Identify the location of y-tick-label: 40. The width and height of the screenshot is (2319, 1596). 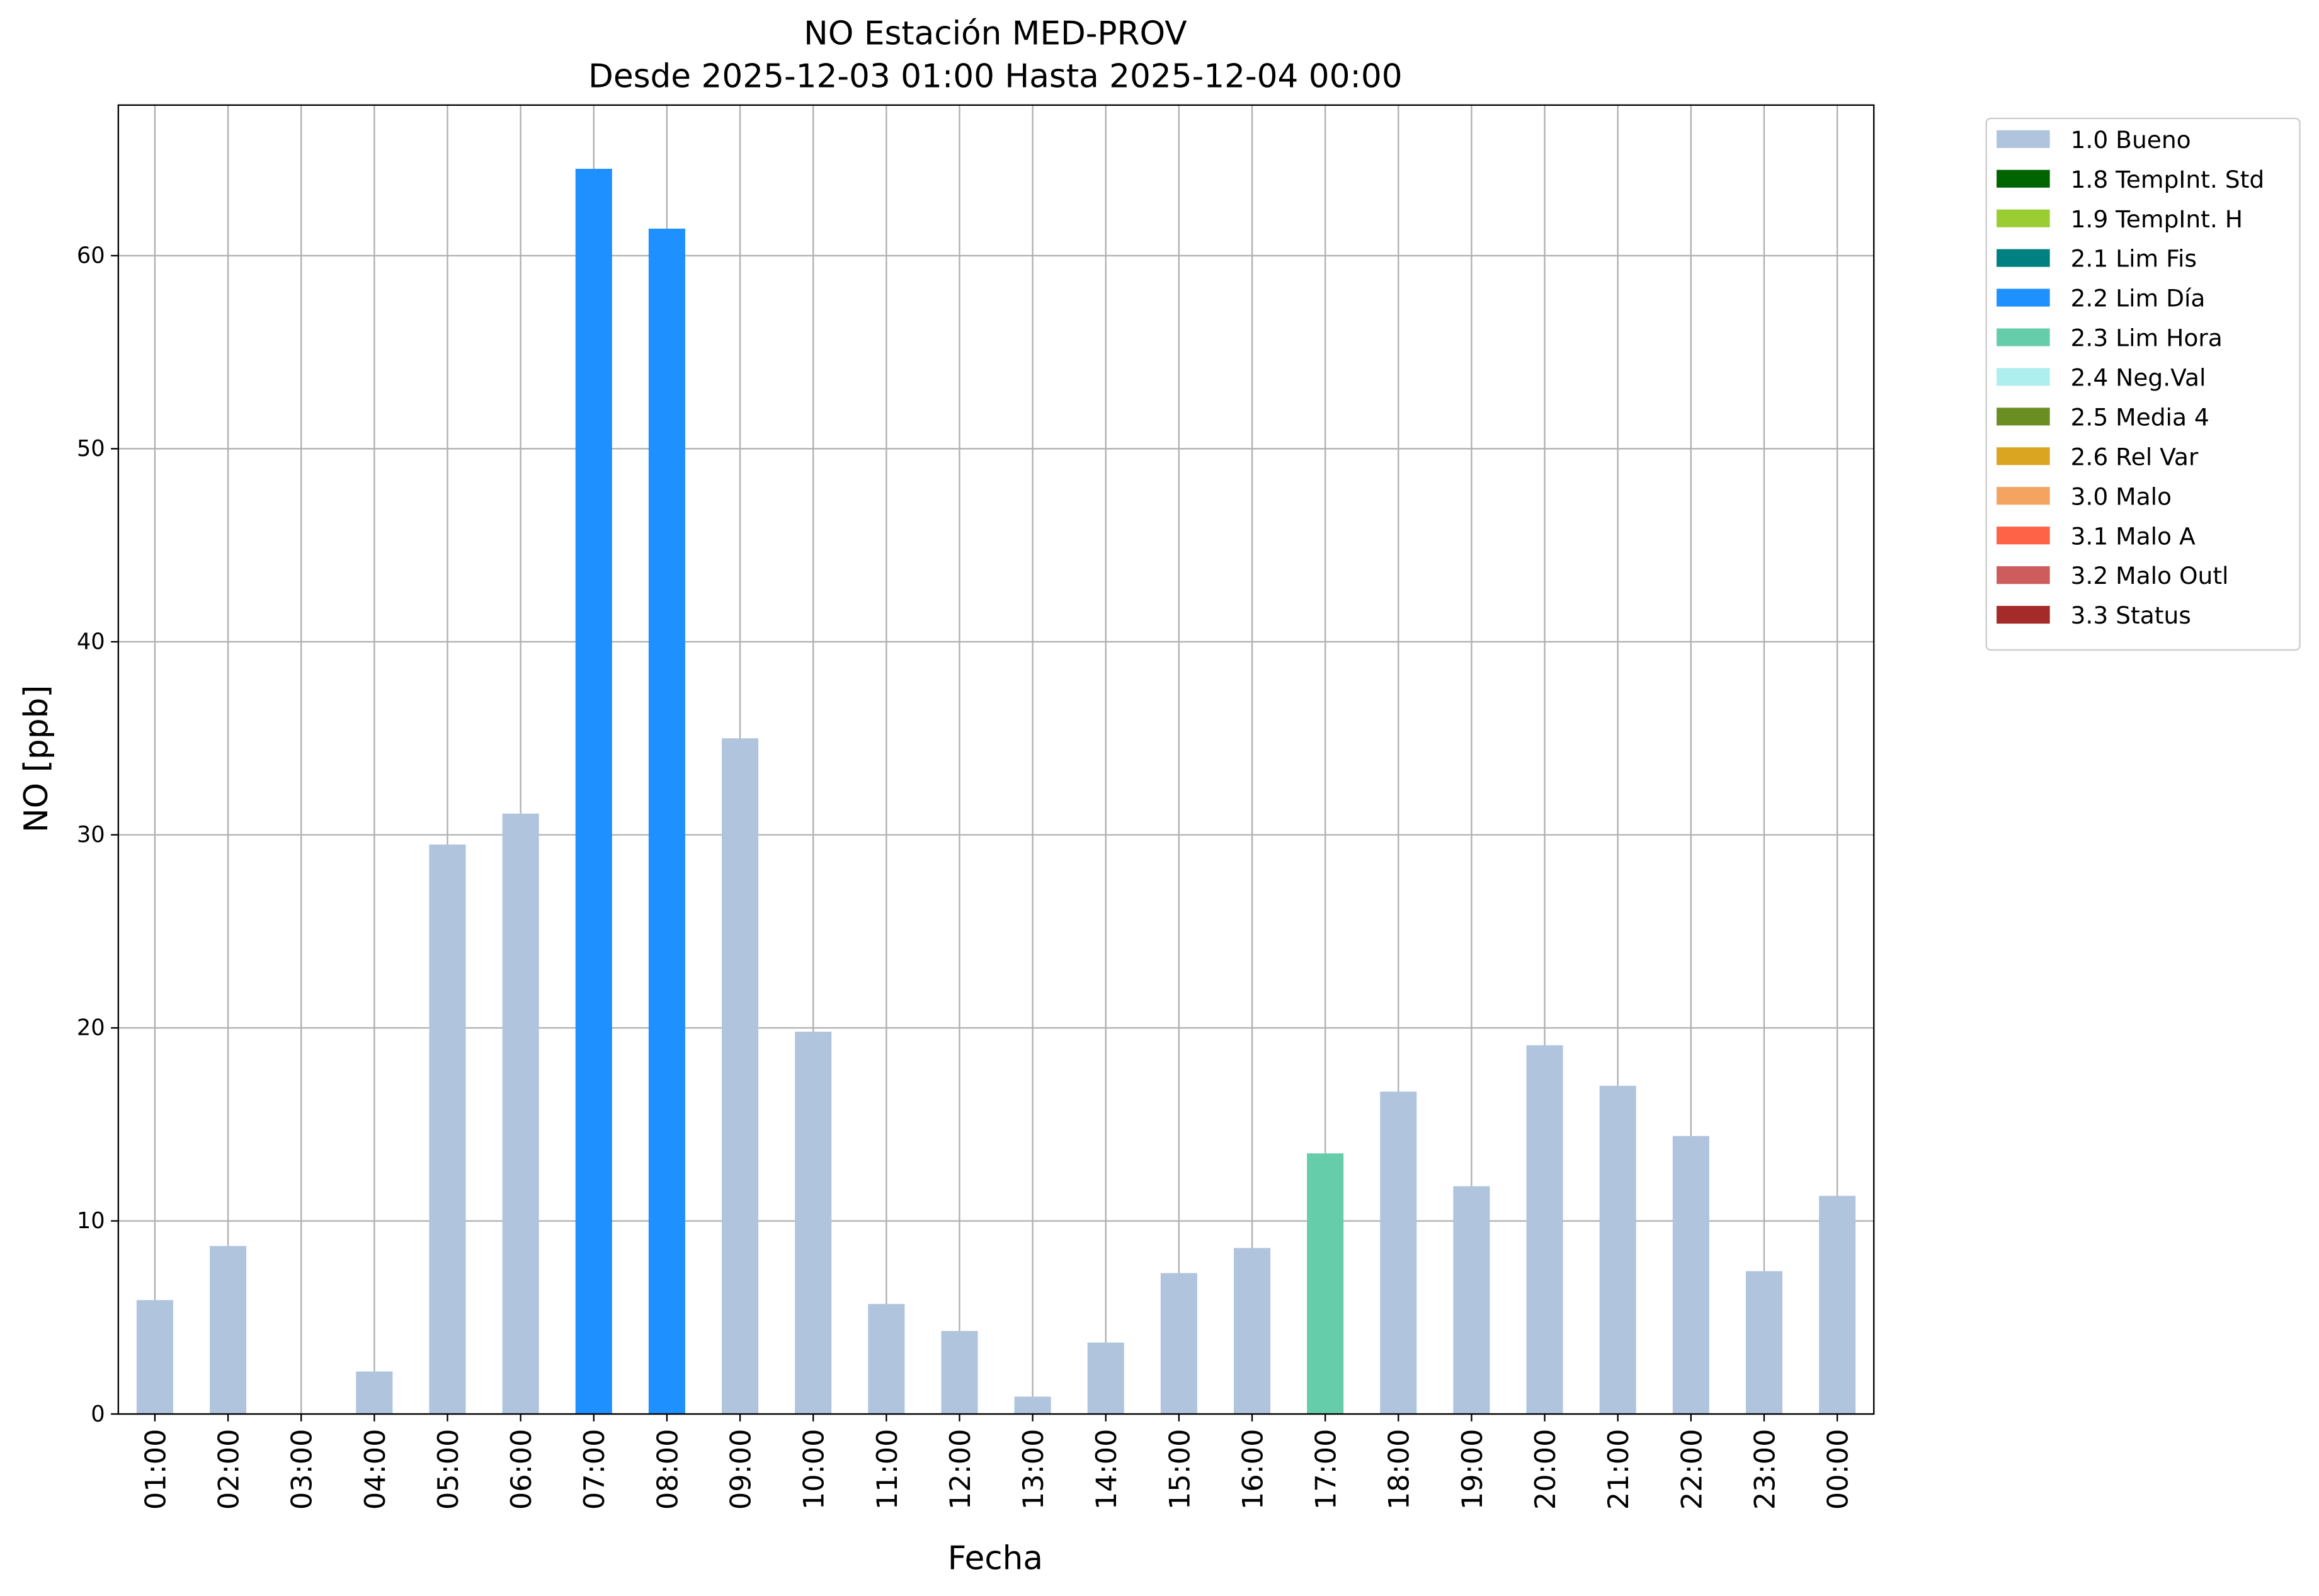
(91, 642).